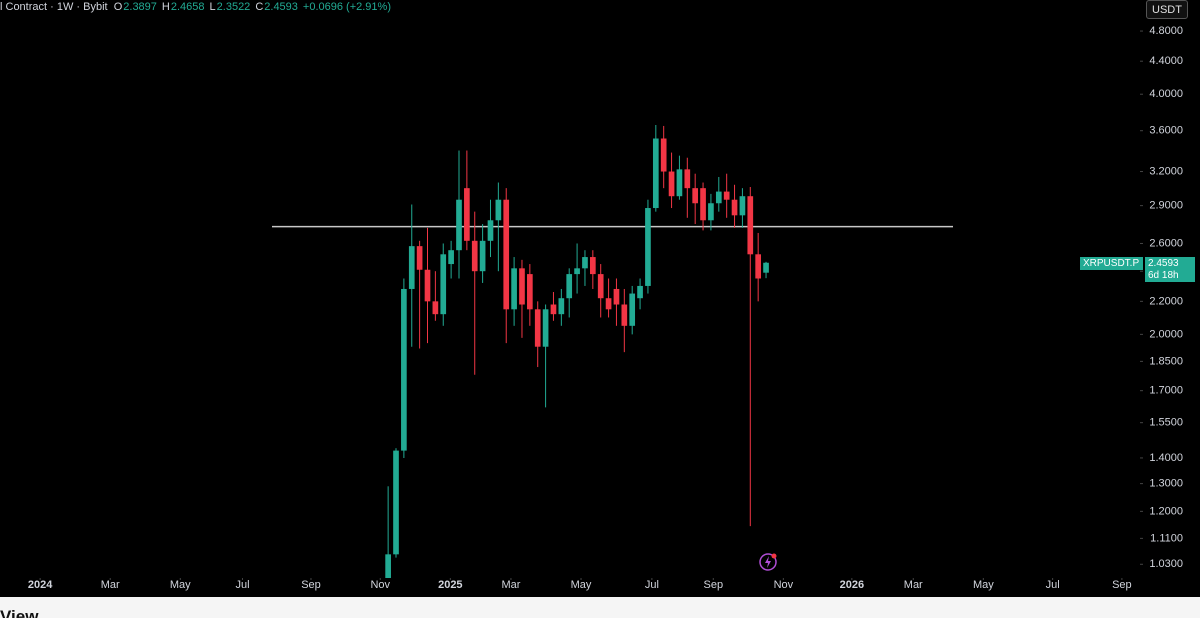 This screenshot has width=1200, height=618. Describe the element at coordinates (346, 7) in the screenshot. I see `change: +0.0696 (+2.91%)` at that location.